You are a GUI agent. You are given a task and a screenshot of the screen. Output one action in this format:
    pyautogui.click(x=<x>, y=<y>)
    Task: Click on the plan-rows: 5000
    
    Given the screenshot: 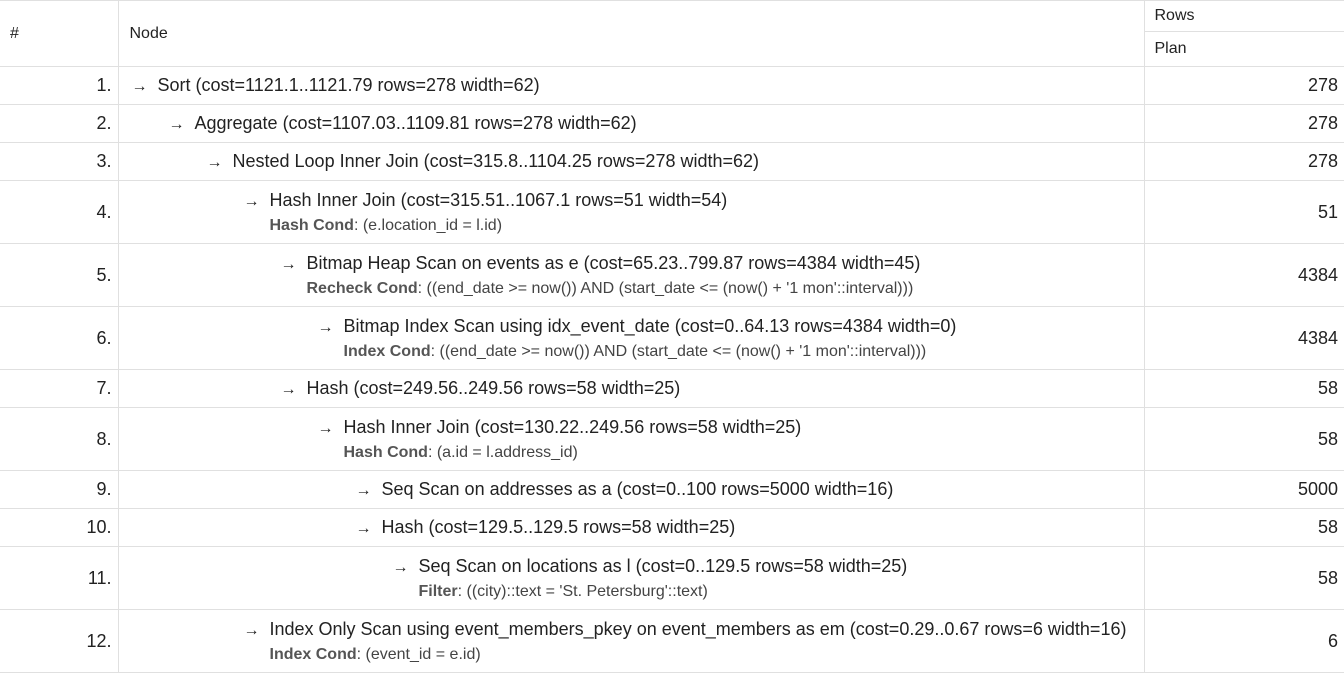 What is the action you would take?
    pyautogui.click(x=1243, y=489)
    